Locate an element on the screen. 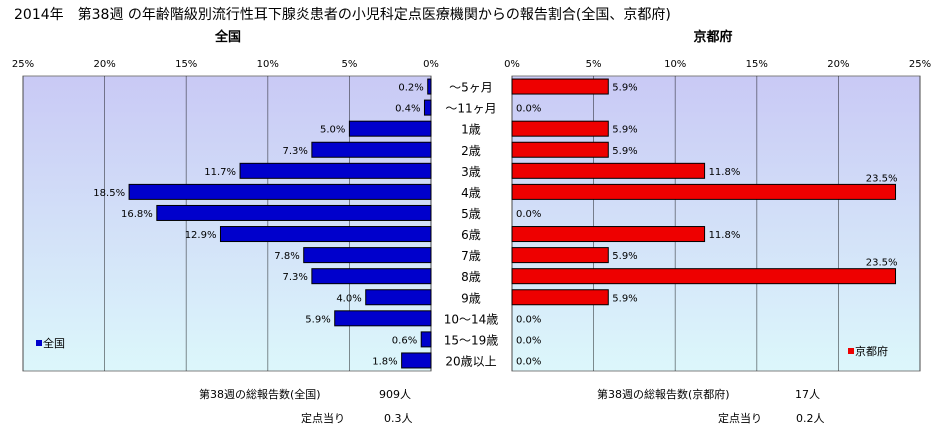 Image resolution: width=949 pixels, height=433 pixels. data-label: 16.8% is located at coordinates (137, 214).